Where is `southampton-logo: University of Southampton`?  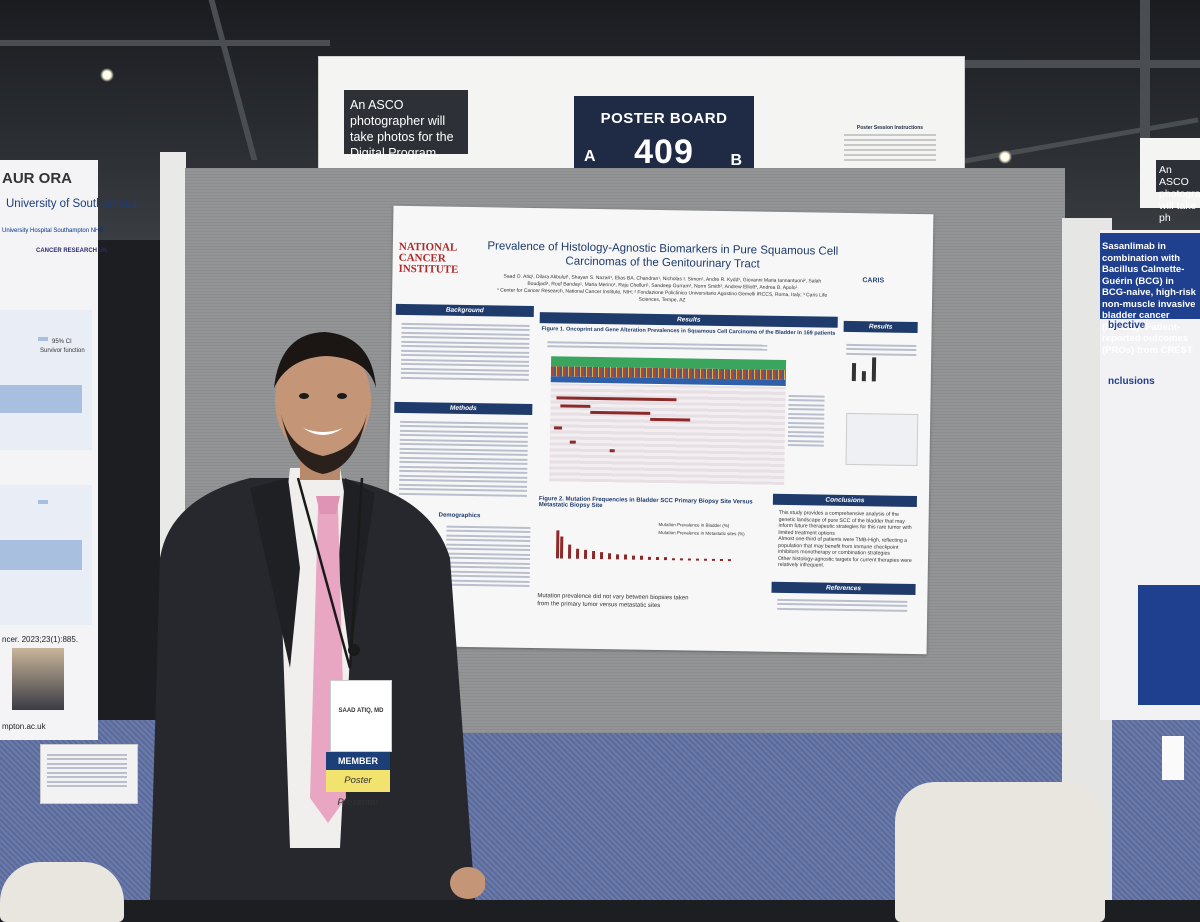
southampton-logo: University of Southampton is located at coordinates (73, 204).